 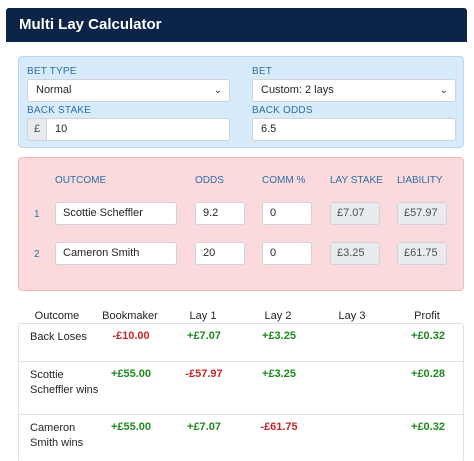 I want to click on currency-symbol: £, so click(x=37, y=129).